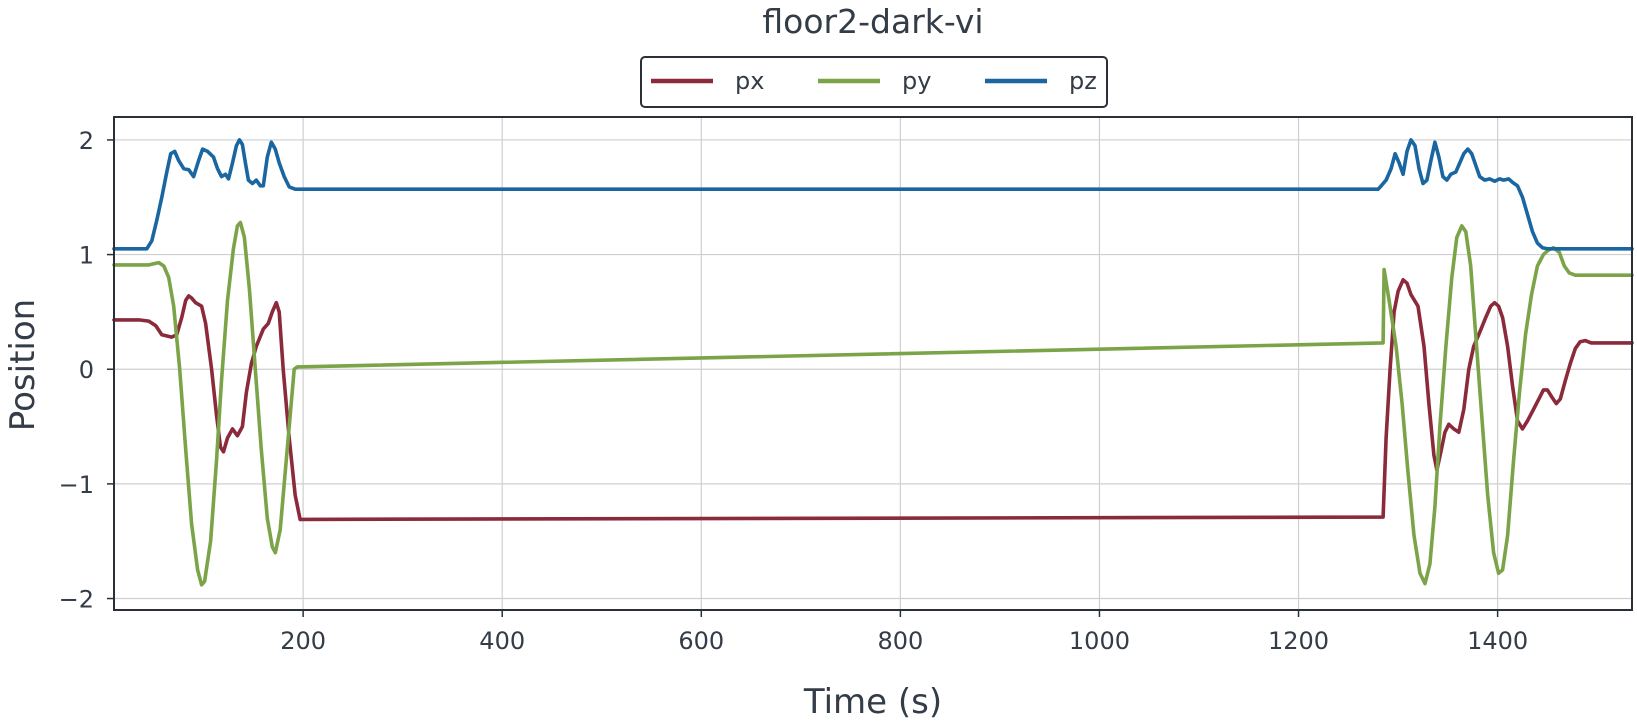 This screenshot has width=1637, height=728. I want to click on y-axis-label: Position, so click(23, 365).